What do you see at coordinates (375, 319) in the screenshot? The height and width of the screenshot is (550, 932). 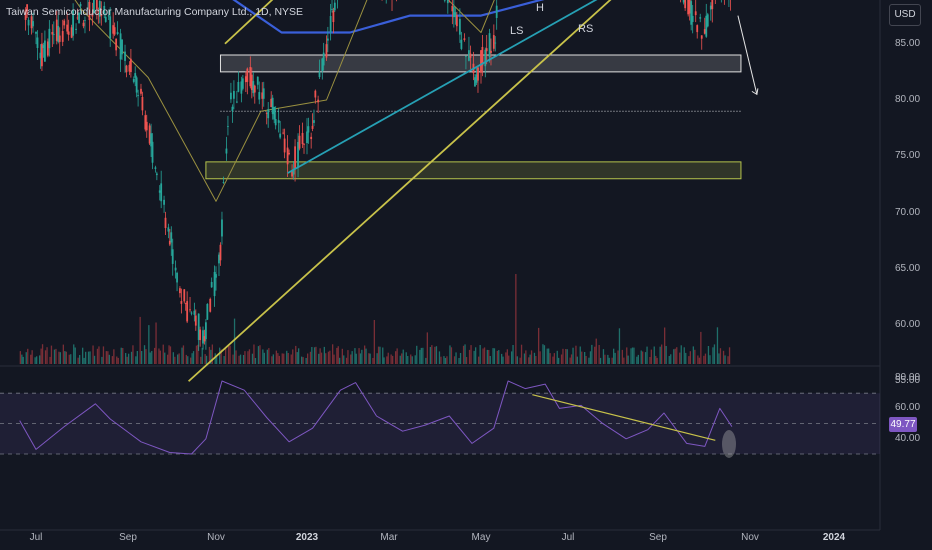 I see `volume-bars` at bounding box center [375, 319].